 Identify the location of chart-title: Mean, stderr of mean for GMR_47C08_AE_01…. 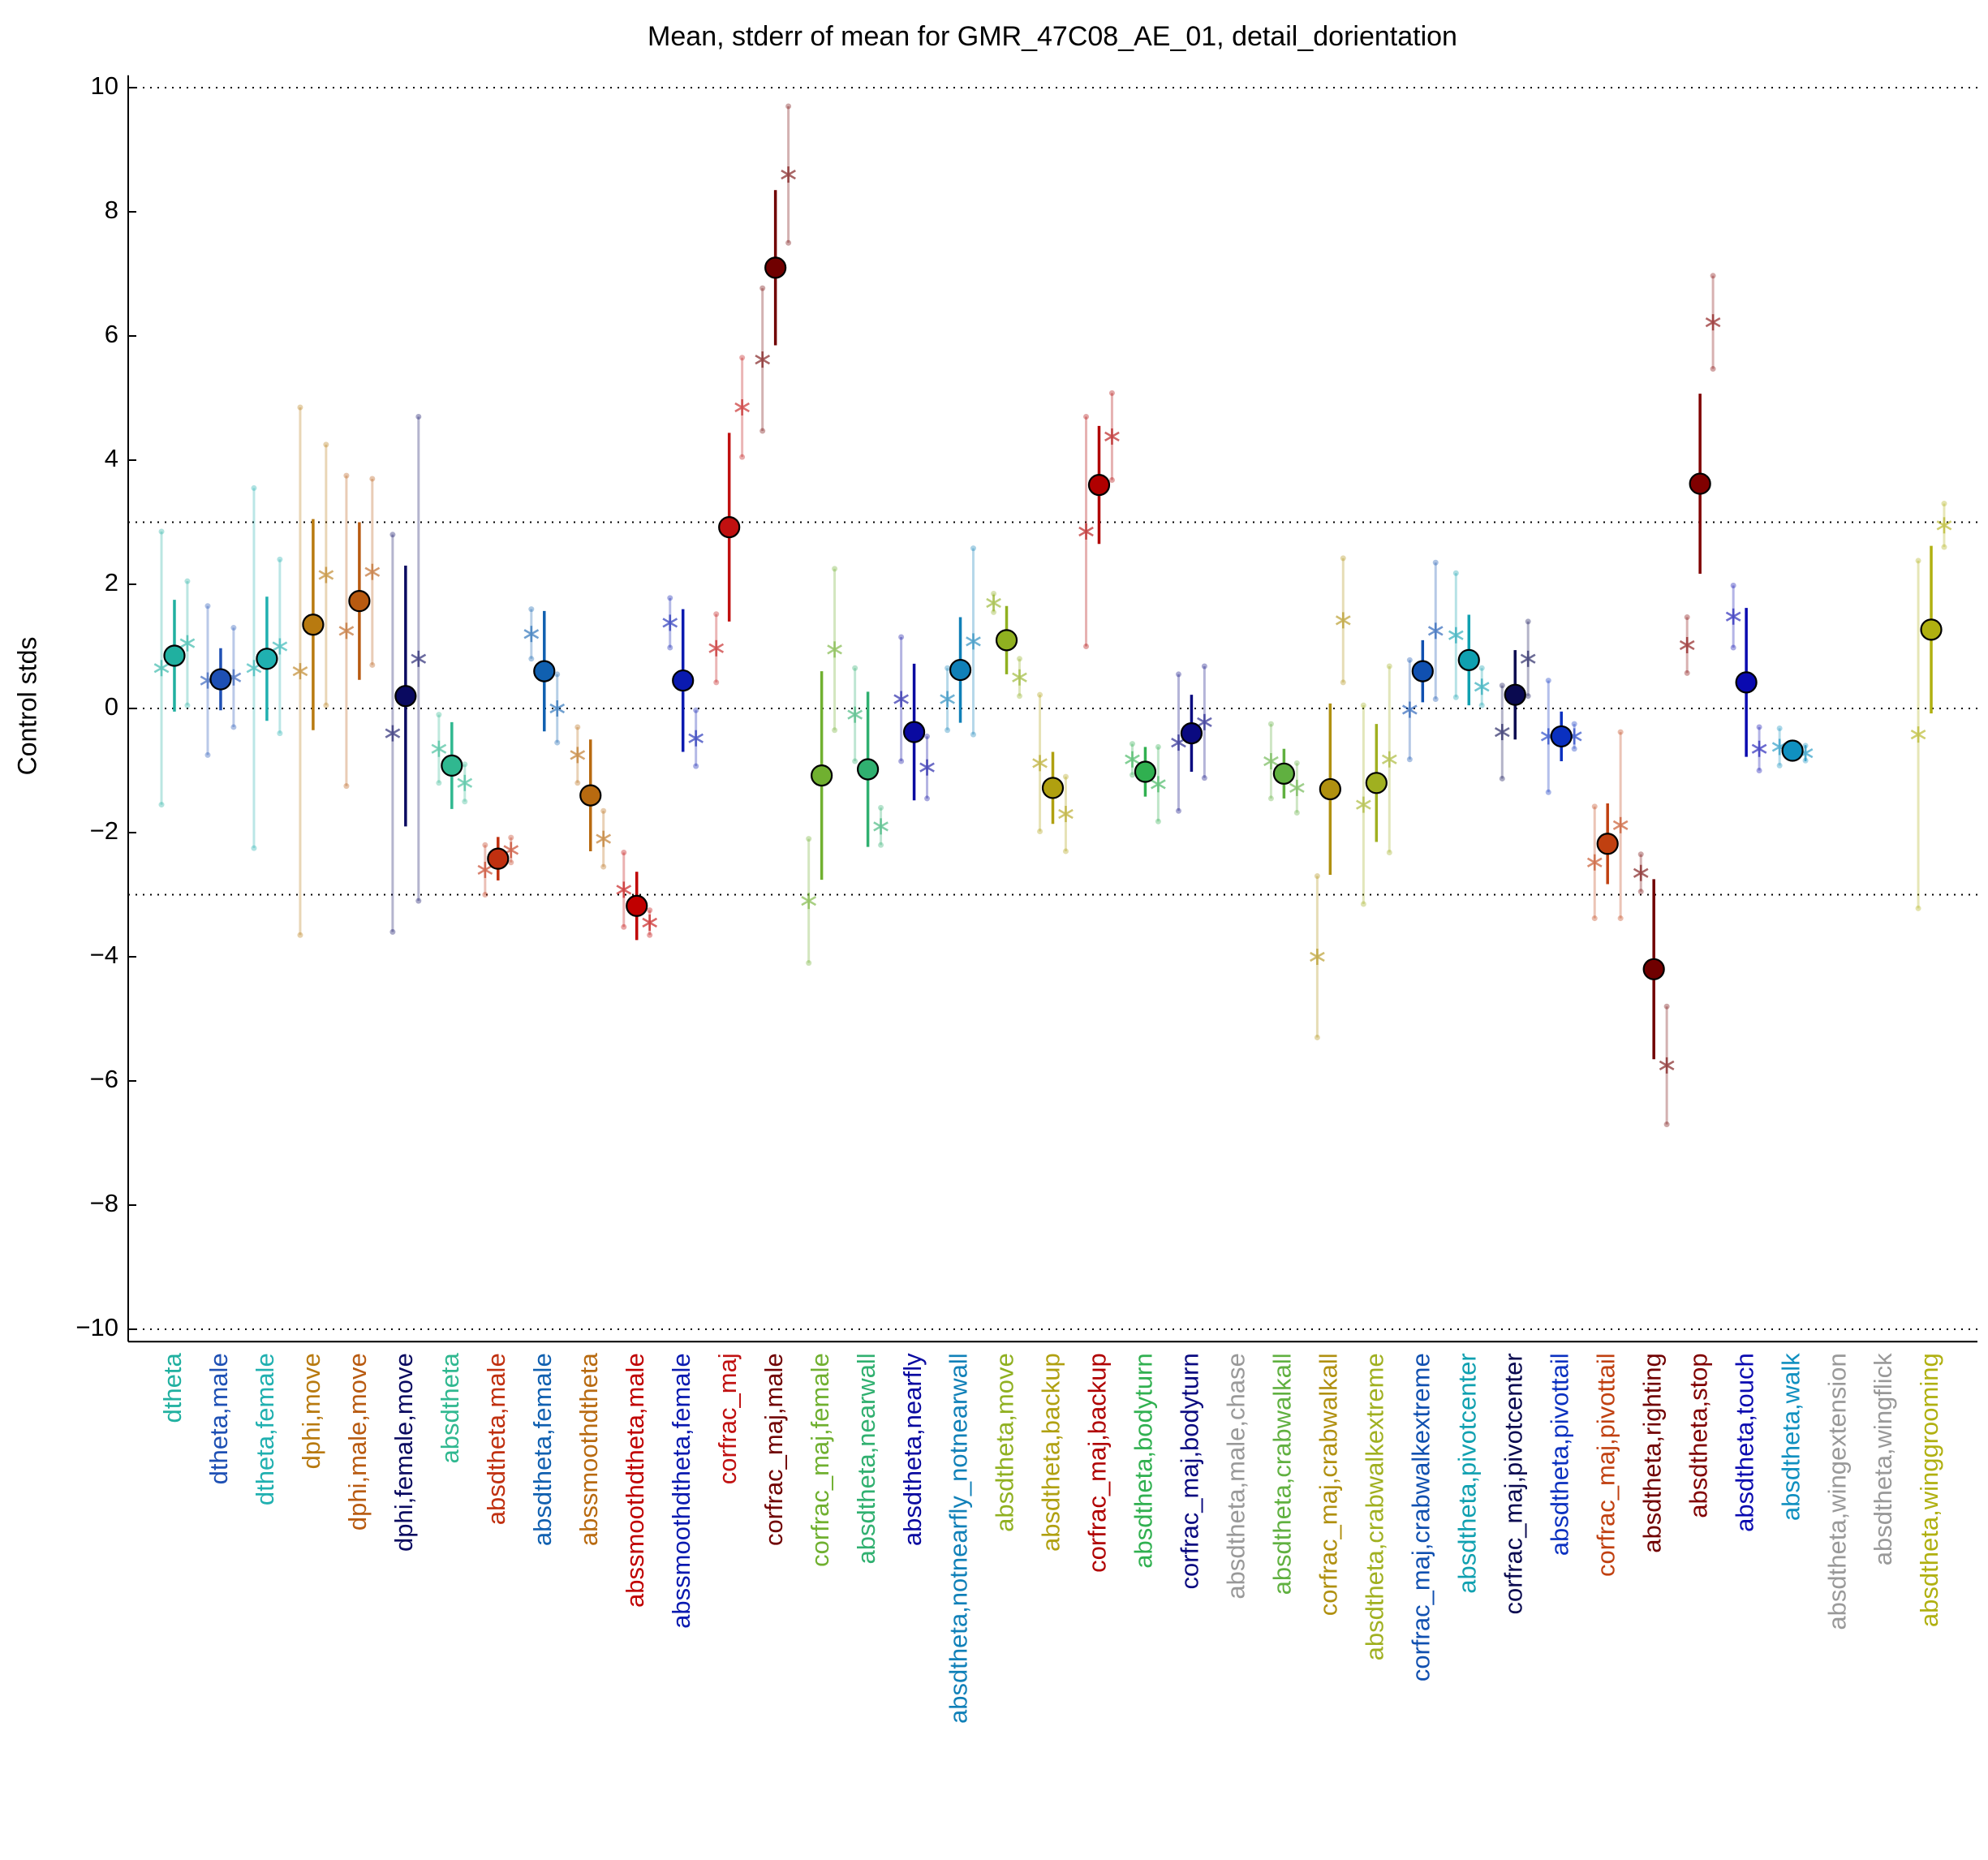
(1052, 36).